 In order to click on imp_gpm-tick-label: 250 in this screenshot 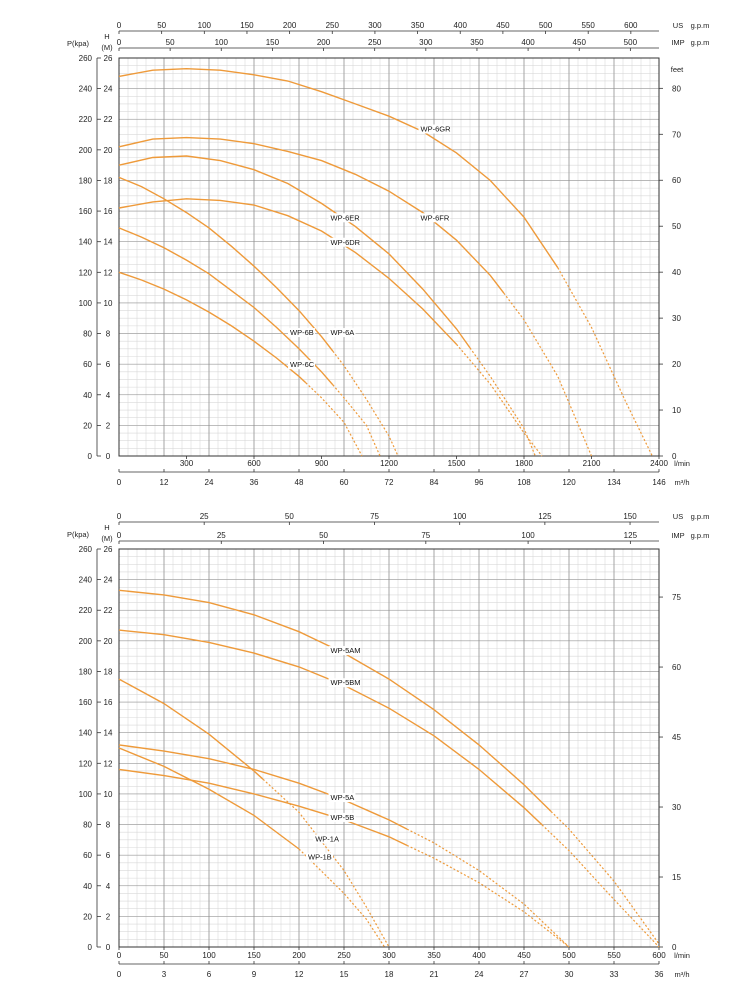, I will do `click(375, 42)`.